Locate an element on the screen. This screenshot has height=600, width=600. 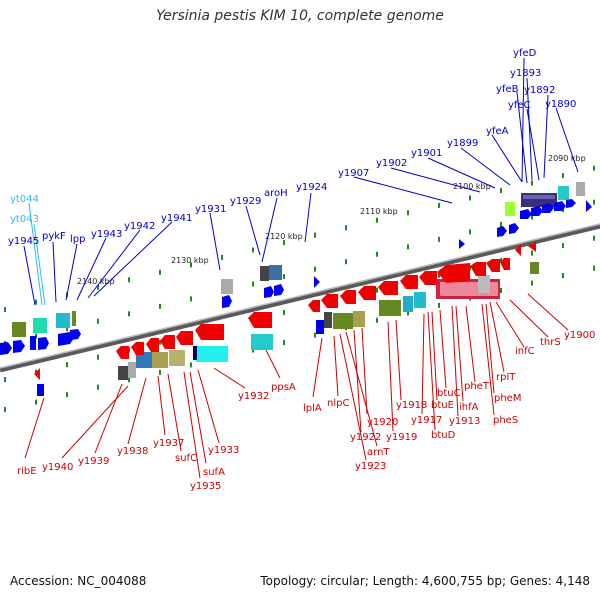
rna-label: yt043 is located at coordinates (24, 219).